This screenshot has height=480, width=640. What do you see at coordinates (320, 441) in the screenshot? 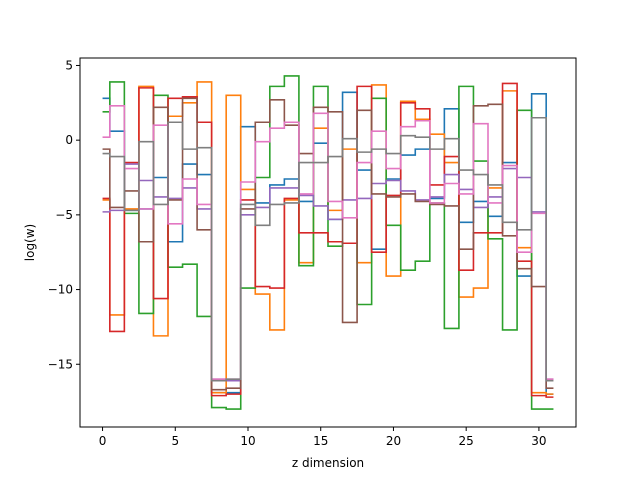
I see `x-tick-label: 15` at bounding box center [320, 441].